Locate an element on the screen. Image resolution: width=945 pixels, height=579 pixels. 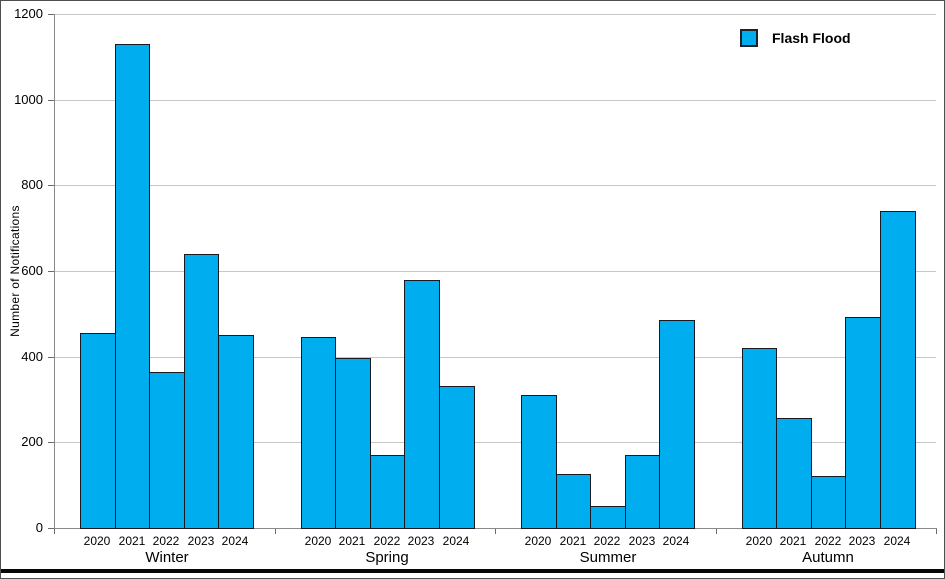
bar-winter-2023 is located at coordinates (201, 391).